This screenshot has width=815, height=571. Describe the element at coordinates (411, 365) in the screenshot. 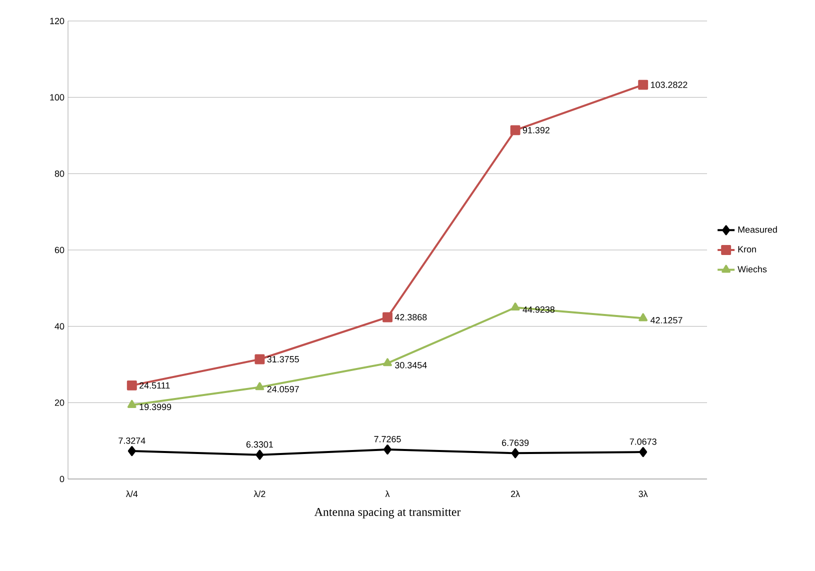

I see `data-label: 30.3454` at that location.